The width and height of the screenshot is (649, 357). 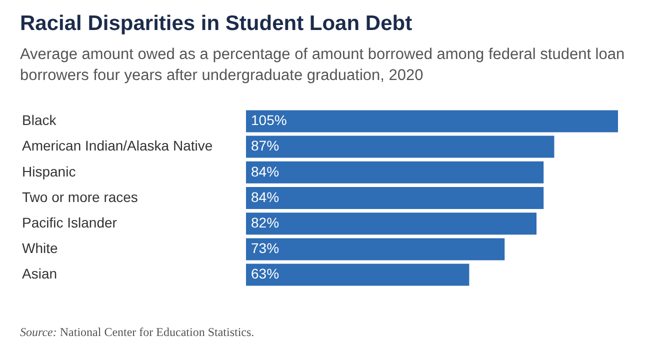 What do you see at coordinates (117, 146) in the screenshot?
I see `y-tick-label: American Indian/Alaska Native` at bounding box center [117, 146].